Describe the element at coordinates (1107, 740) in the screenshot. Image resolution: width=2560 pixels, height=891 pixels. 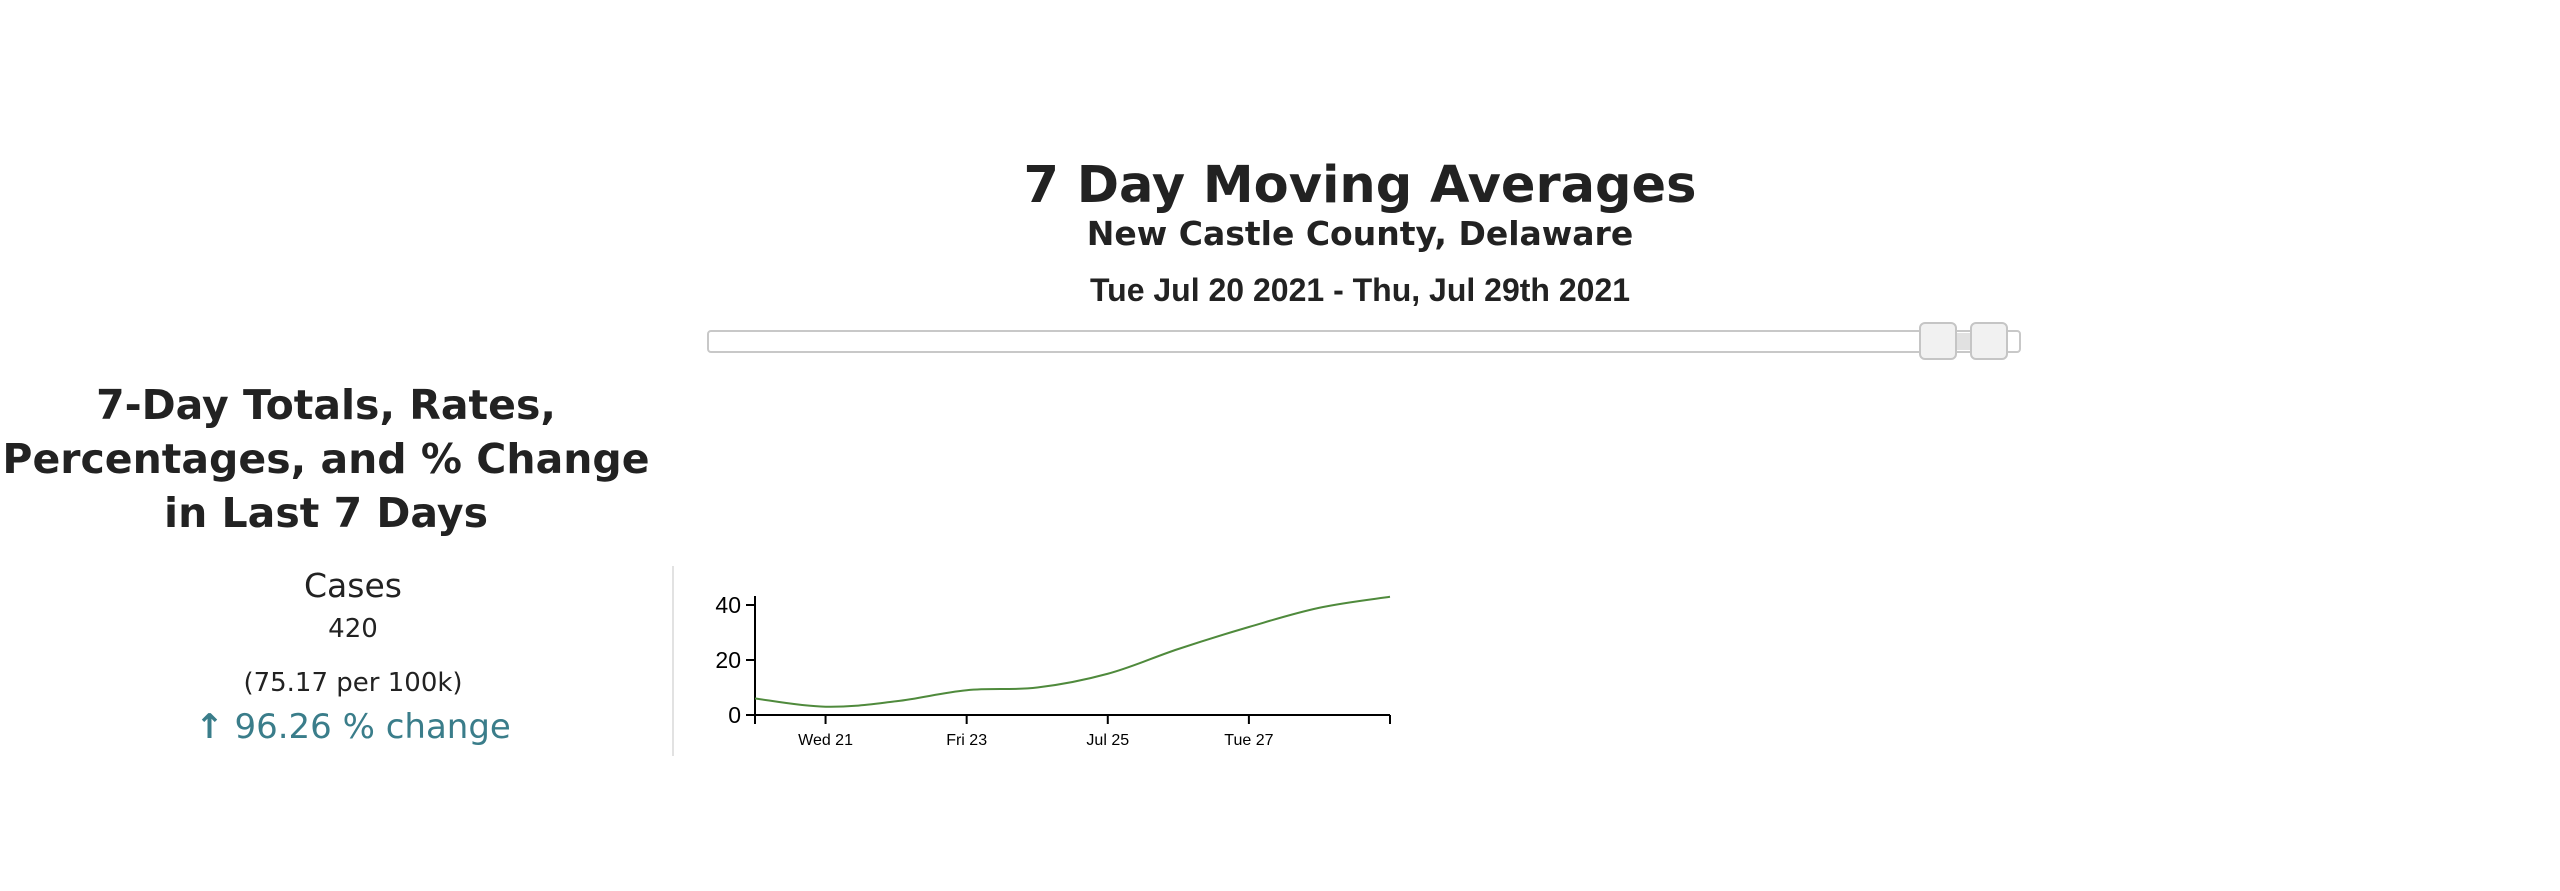
I see `x-tick-label: Jul 25` at that location.